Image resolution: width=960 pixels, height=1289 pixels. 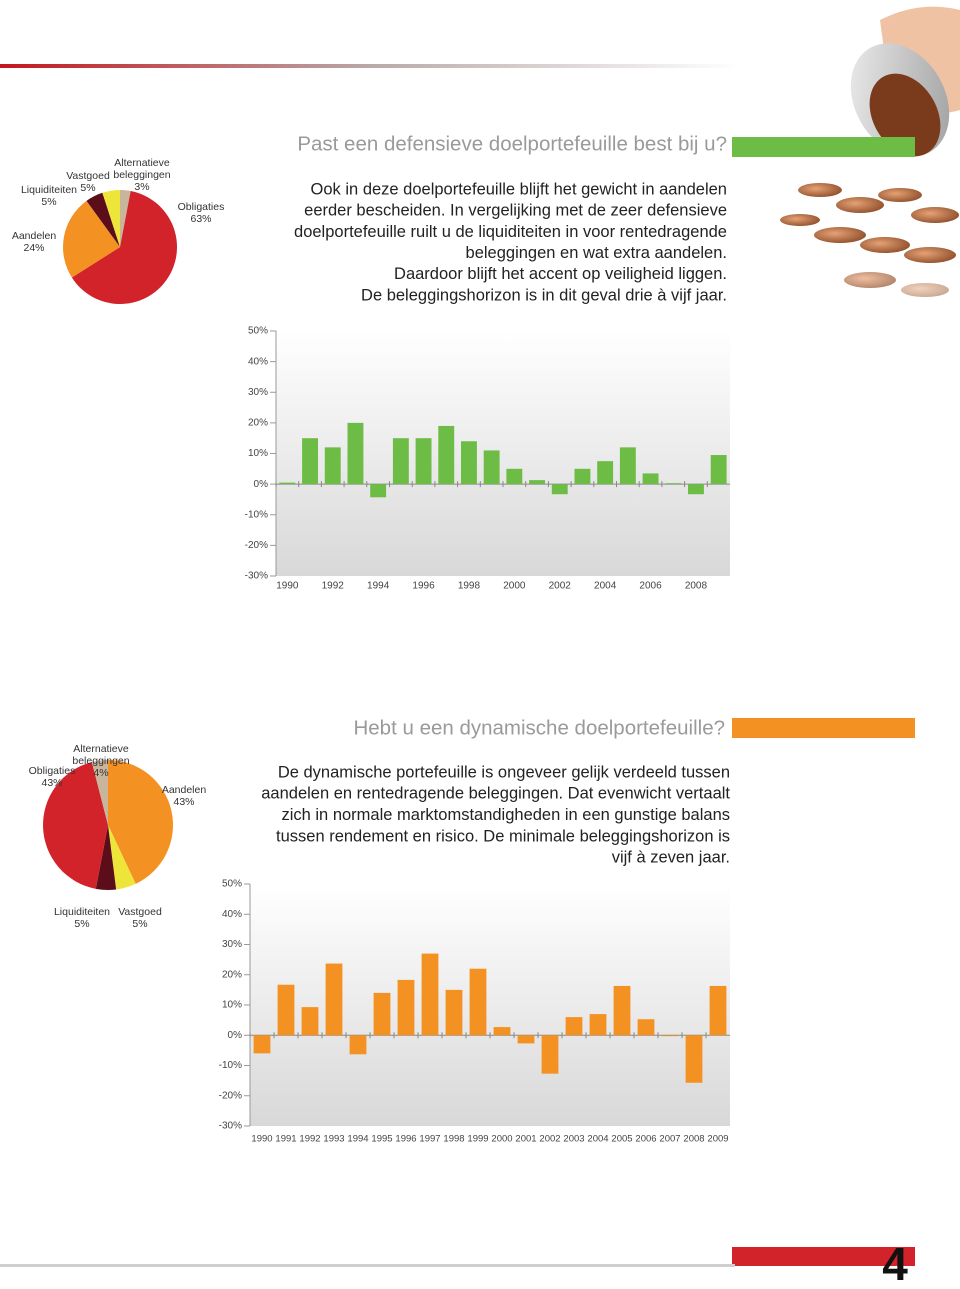 I want to click on pie-label-value: 4%, so click(x=101, y=773).